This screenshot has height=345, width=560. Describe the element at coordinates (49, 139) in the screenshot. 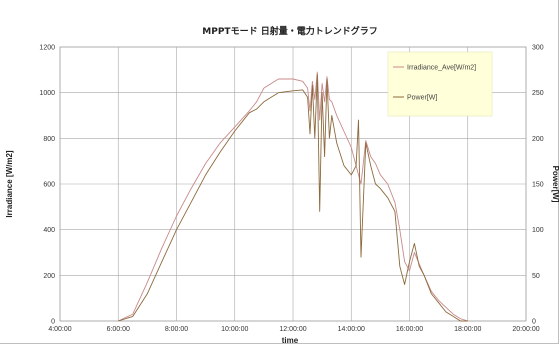

I see `y-tick-label: 800` at that location.